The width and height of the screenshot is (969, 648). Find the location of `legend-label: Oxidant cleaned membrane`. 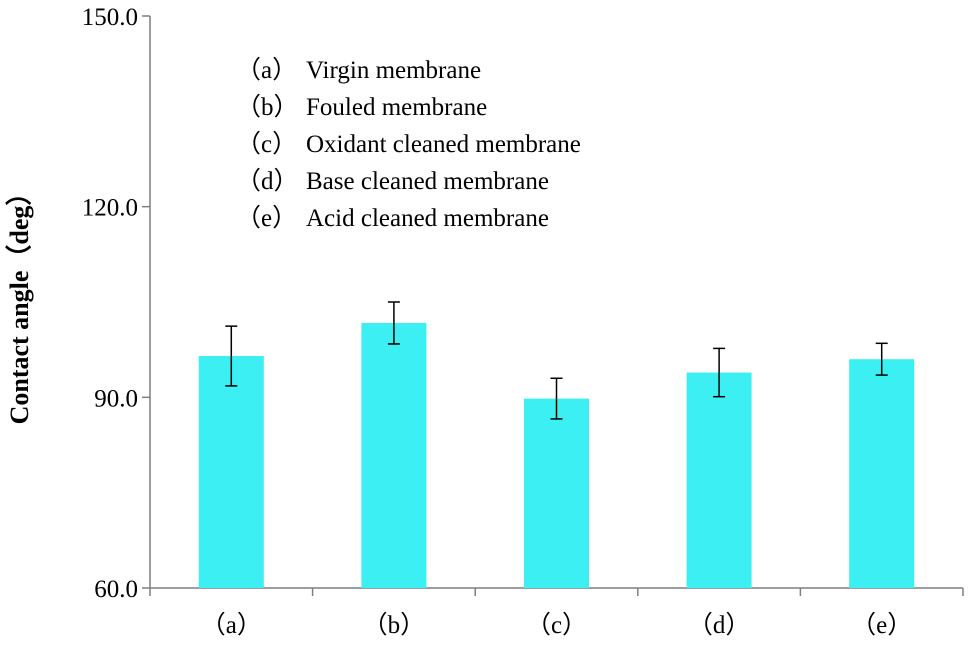

legend-label: Oxidant cleaned membrane is located at coordinates (443, 144).